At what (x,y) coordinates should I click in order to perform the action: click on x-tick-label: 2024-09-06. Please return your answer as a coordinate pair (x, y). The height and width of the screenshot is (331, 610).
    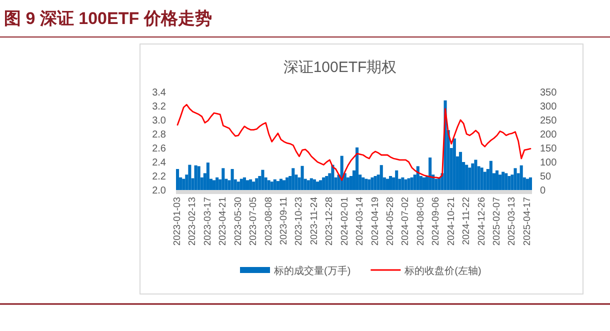
    Looking at the image, I should click on (436, 221).